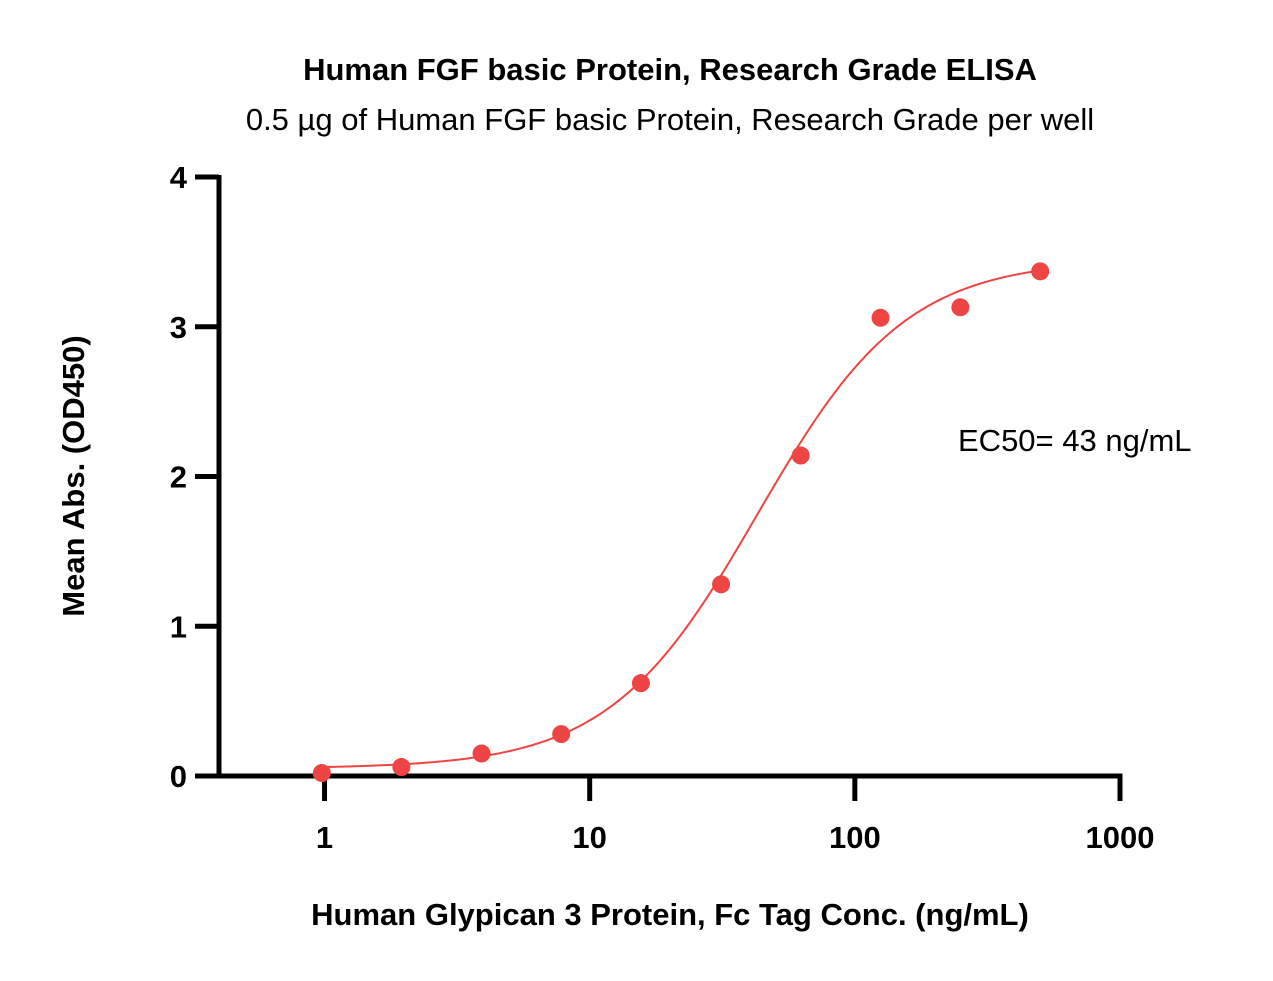  Describe the element at coordinates (1120, 837) in the screenshot. I see `x-tick-label: 1000` at that location.